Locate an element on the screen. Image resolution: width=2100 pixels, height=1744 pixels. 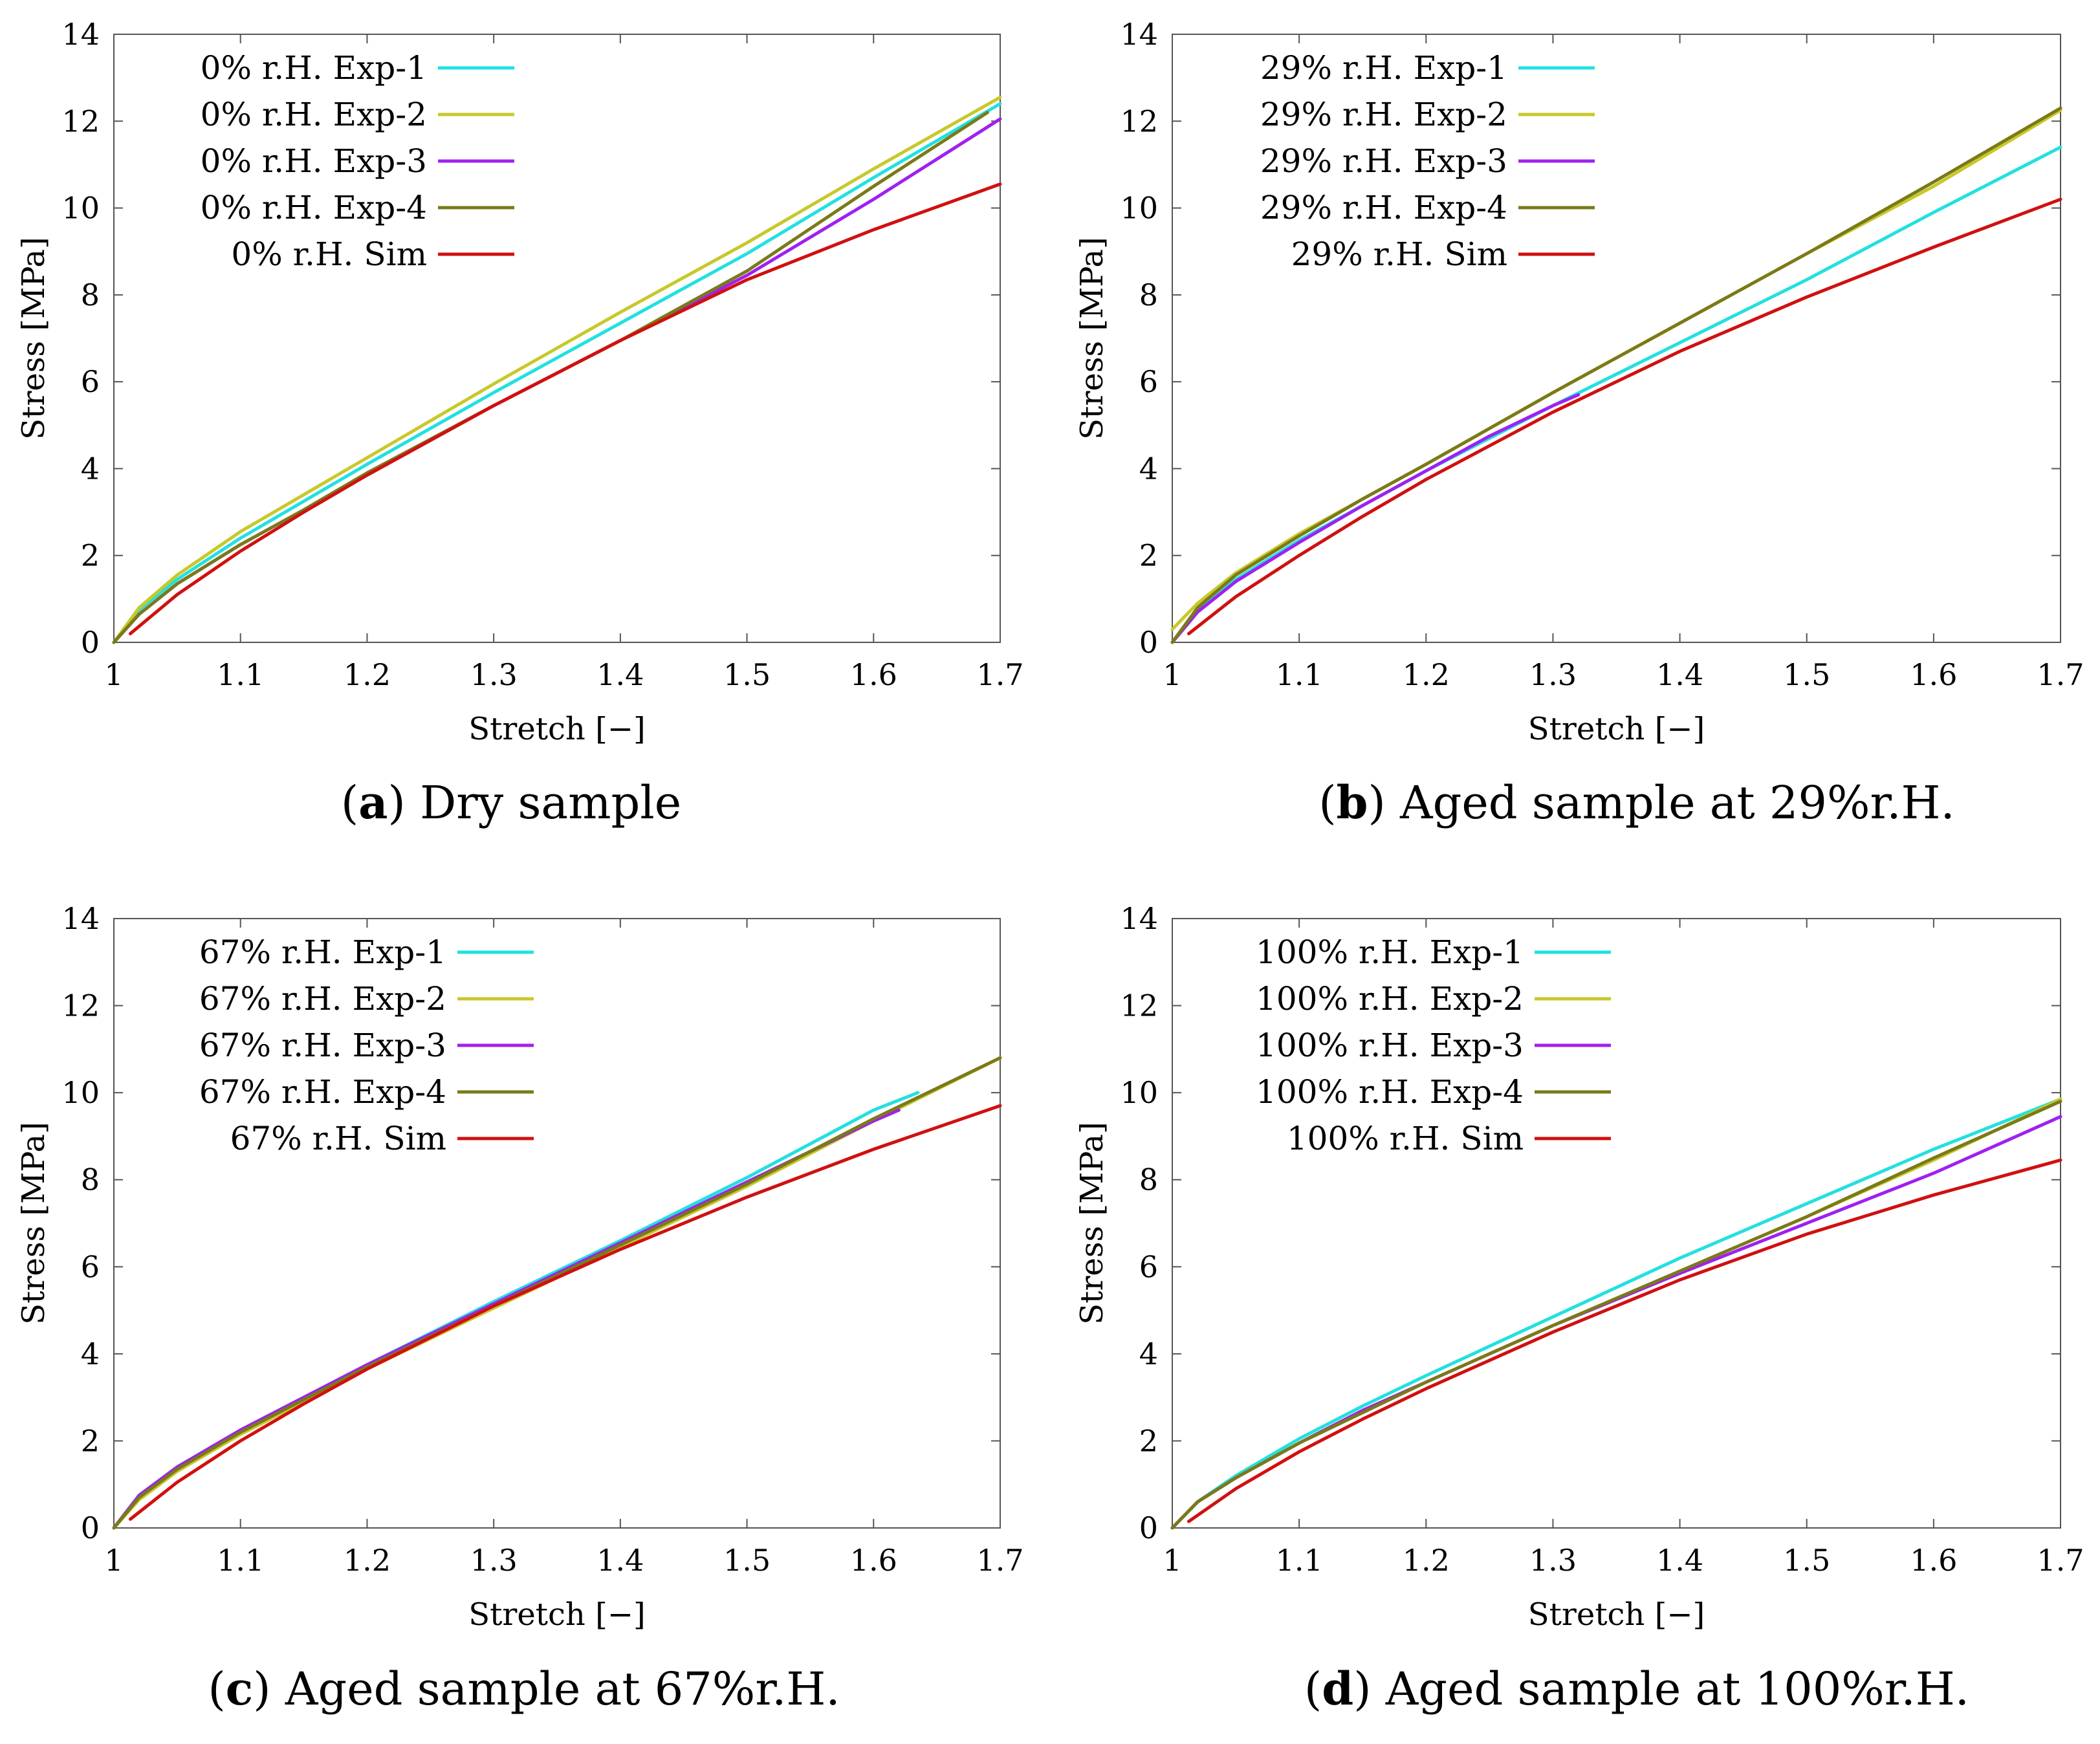
legend-label: 29% r.H. Exp-2 is located at coordinates (1383, 114).